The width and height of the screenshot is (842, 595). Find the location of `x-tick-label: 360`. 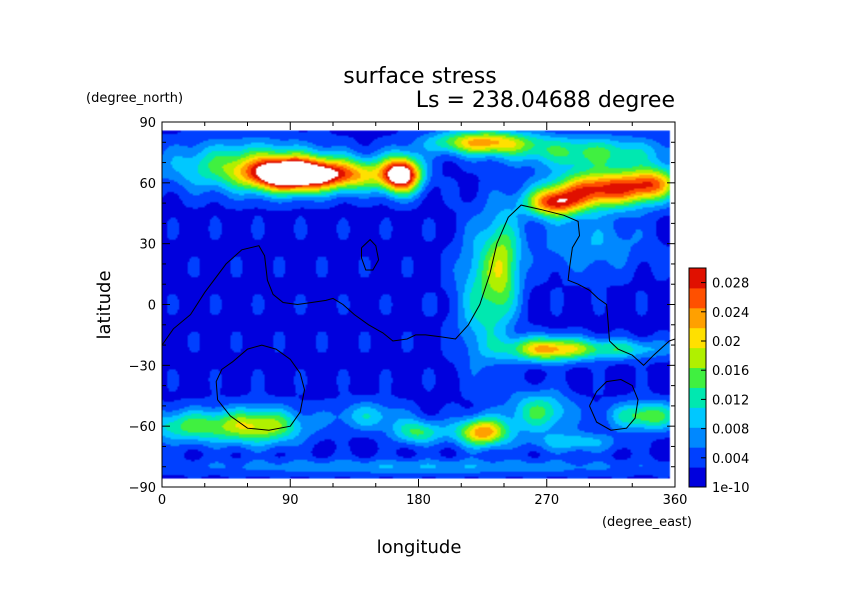

x-tick-label: 360 is located at coordinates (675, 500).